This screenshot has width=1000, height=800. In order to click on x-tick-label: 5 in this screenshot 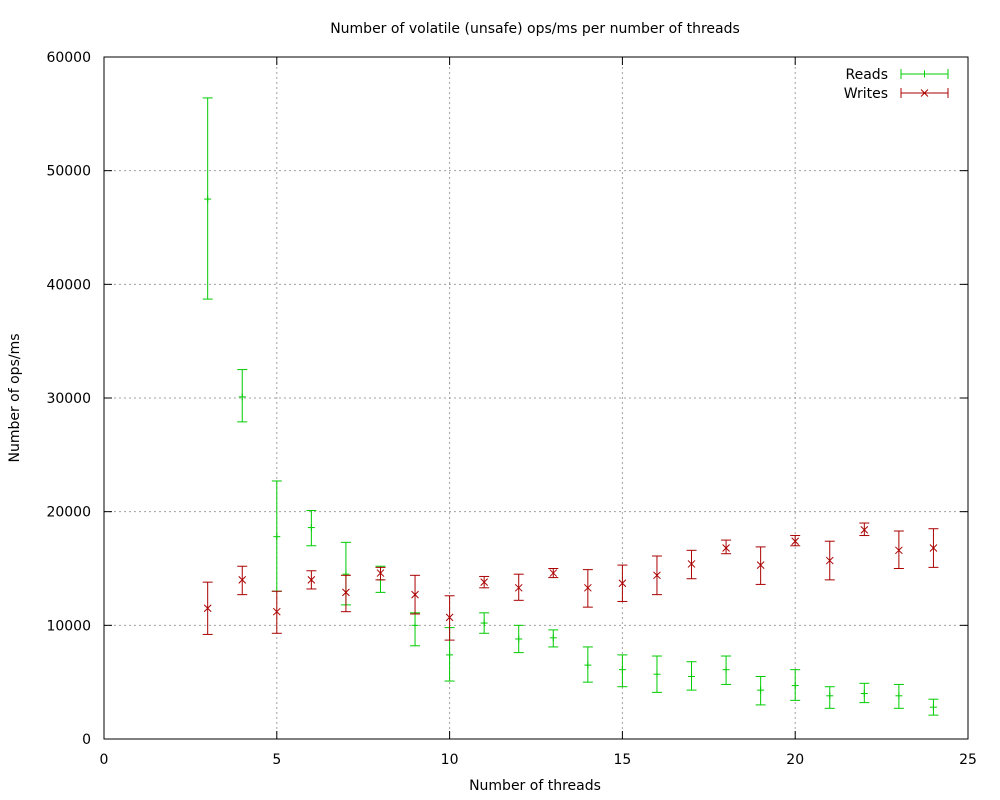, I will do `click(276, 760)`.